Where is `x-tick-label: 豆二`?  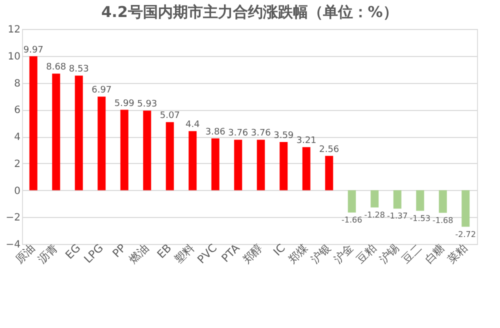
x-tick-label: 豆二 is located at coordinates (412, 254).